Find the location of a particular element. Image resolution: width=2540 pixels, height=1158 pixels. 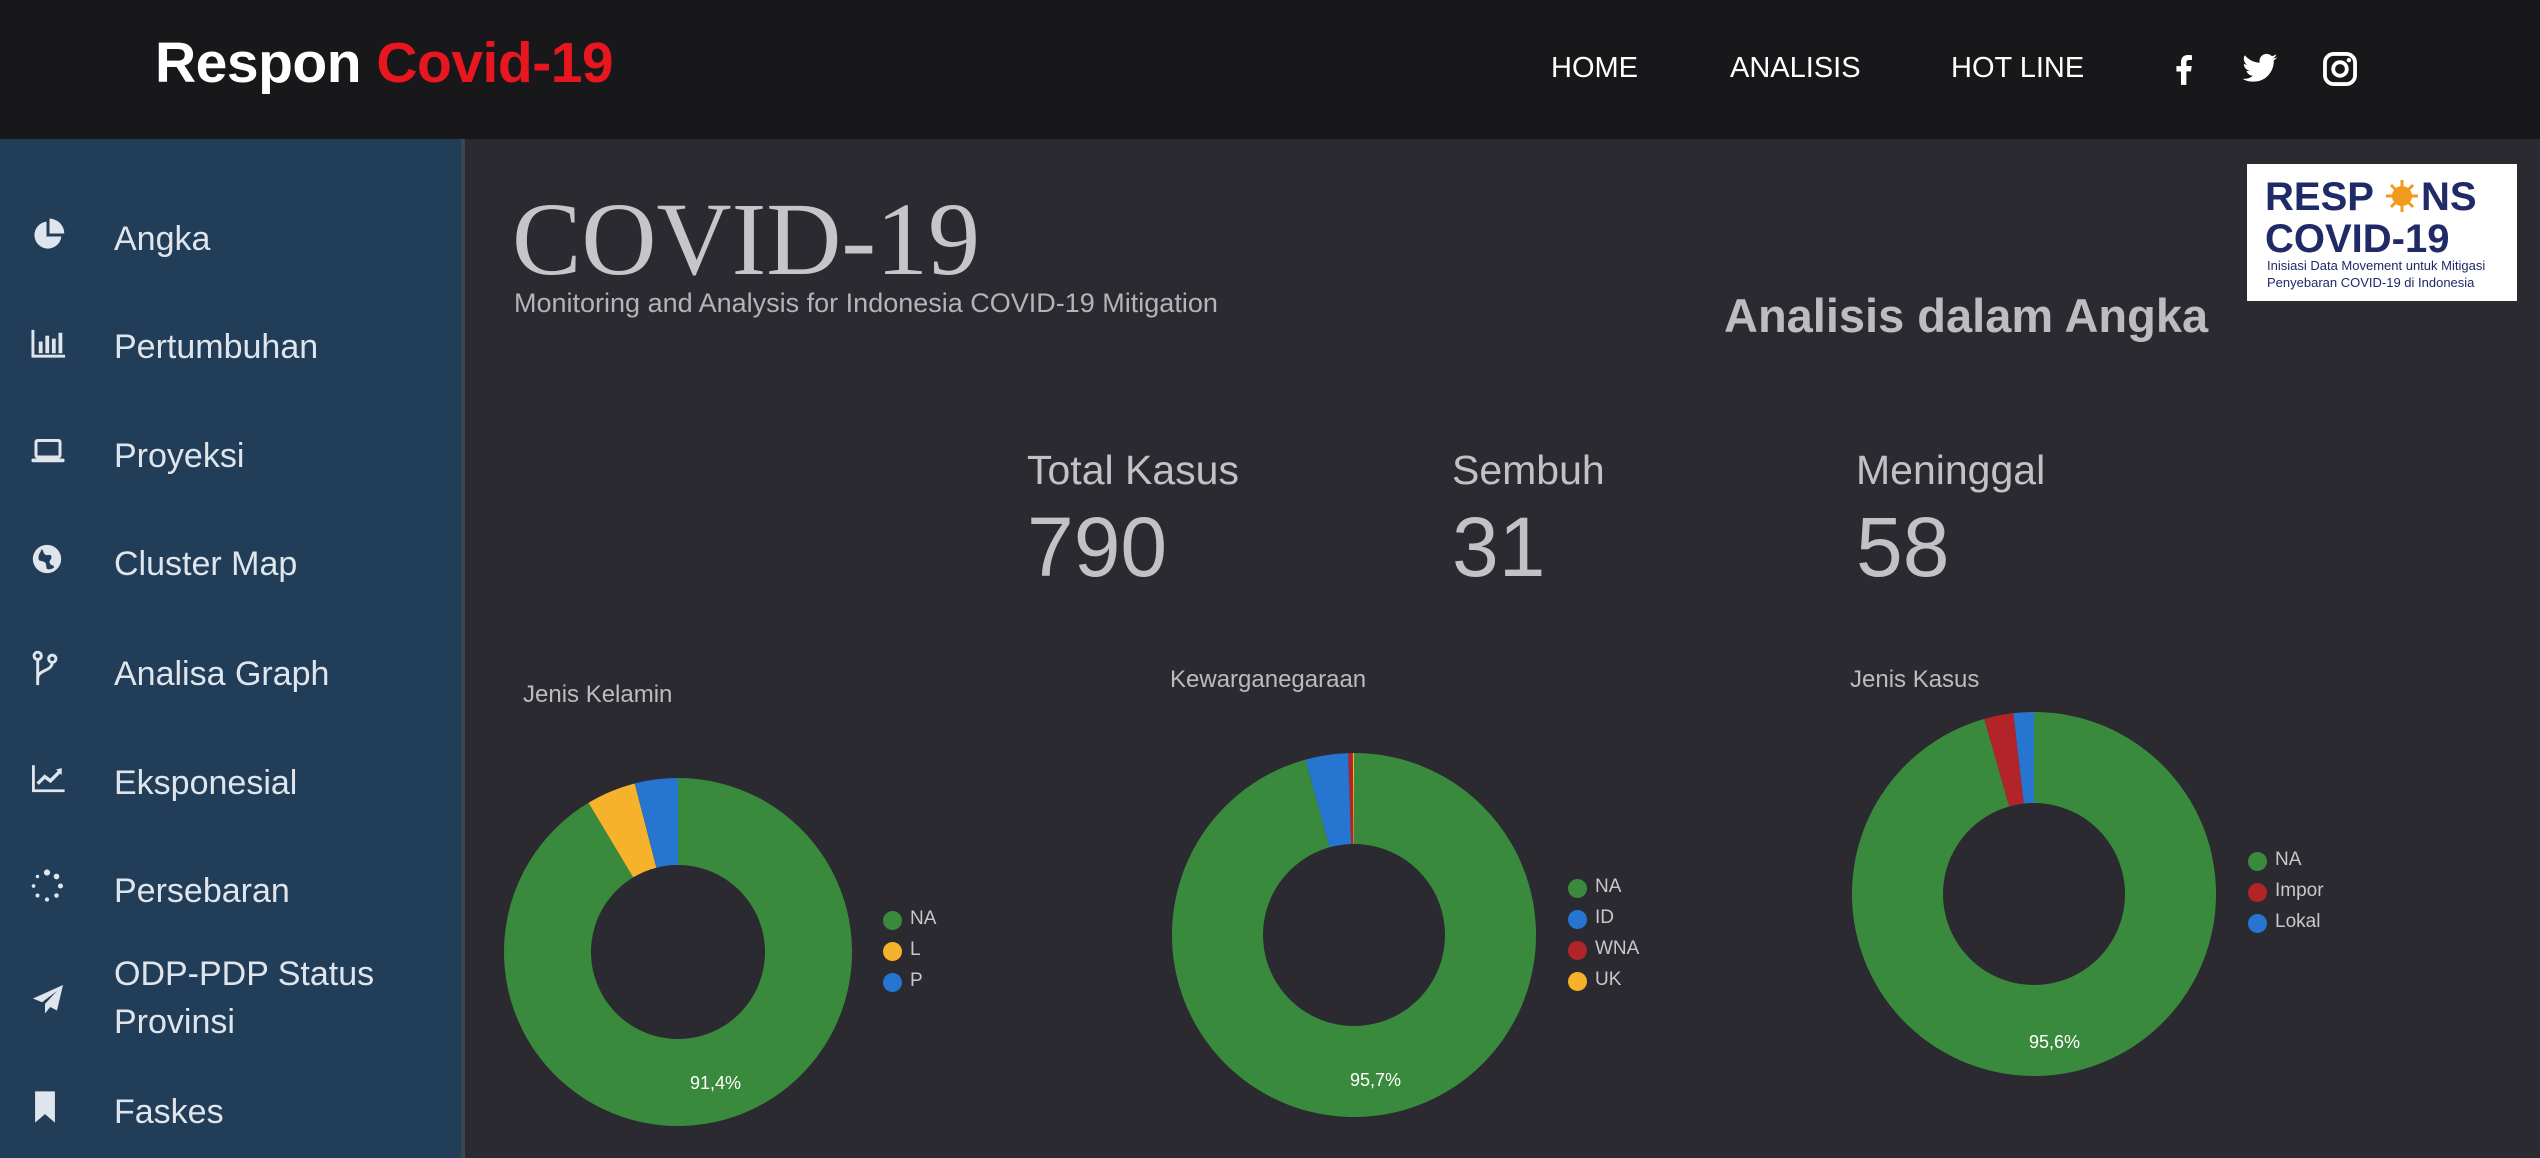

sidebar-item-label: Faskes is located at coordinates (169, 1112).